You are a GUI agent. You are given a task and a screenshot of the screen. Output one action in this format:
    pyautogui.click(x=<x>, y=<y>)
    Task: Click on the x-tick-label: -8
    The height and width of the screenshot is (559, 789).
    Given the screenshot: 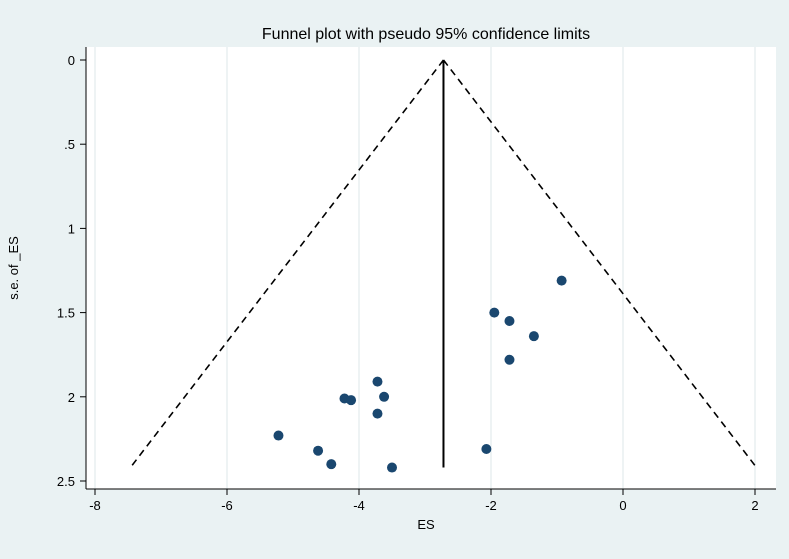 What is the action you would take?
    pyautogui.click(x=95, y=505)
    